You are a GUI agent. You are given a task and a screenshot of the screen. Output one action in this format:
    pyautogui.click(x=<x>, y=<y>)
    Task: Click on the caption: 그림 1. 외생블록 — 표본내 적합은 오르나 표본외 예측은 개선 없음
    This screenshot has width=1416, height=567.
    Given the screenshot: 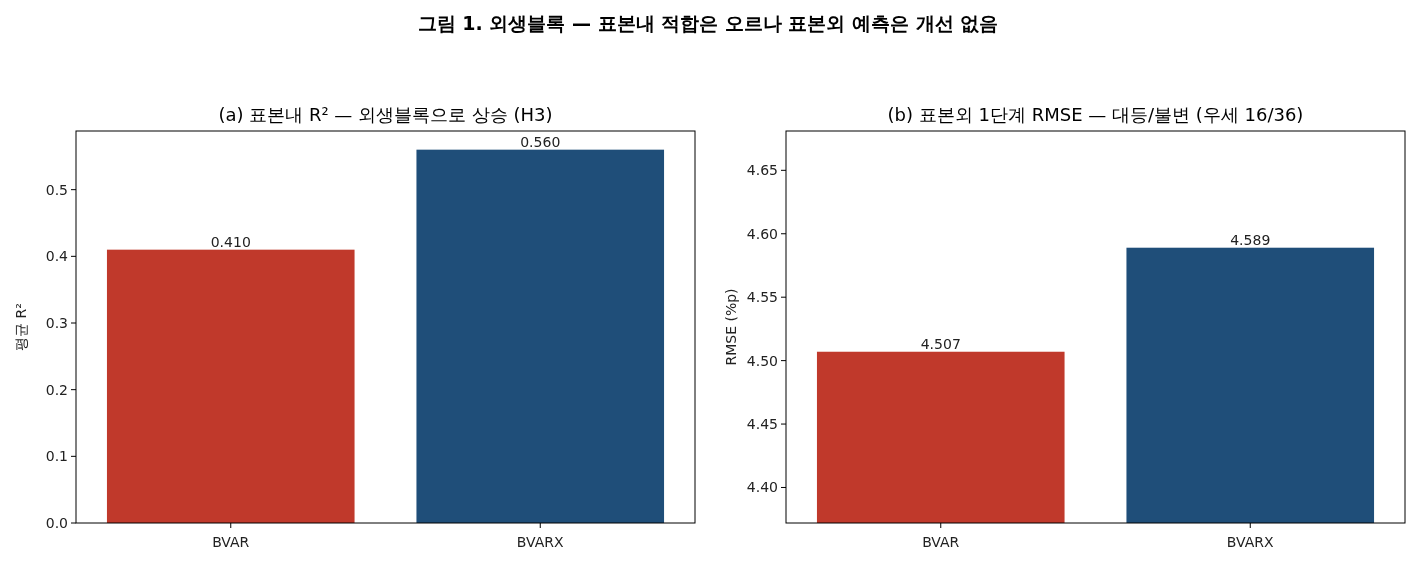 What is the action you would take?
    pyautogui.click(x=708, y=23)
    